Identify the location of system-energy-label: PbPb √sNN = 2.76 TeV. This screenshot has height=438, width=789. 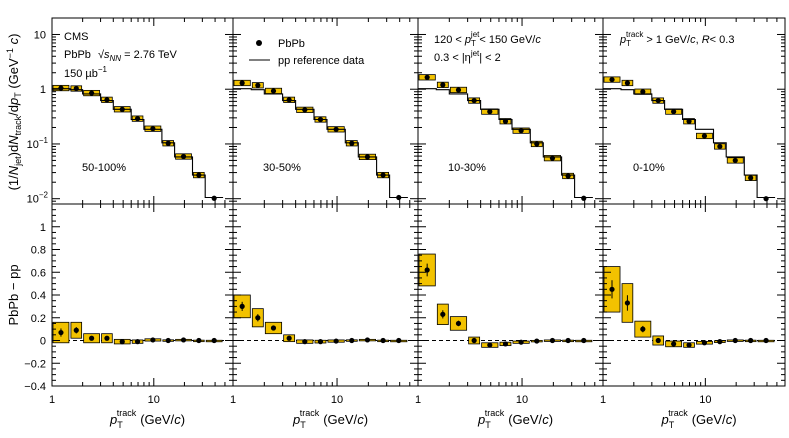
(121, 56).